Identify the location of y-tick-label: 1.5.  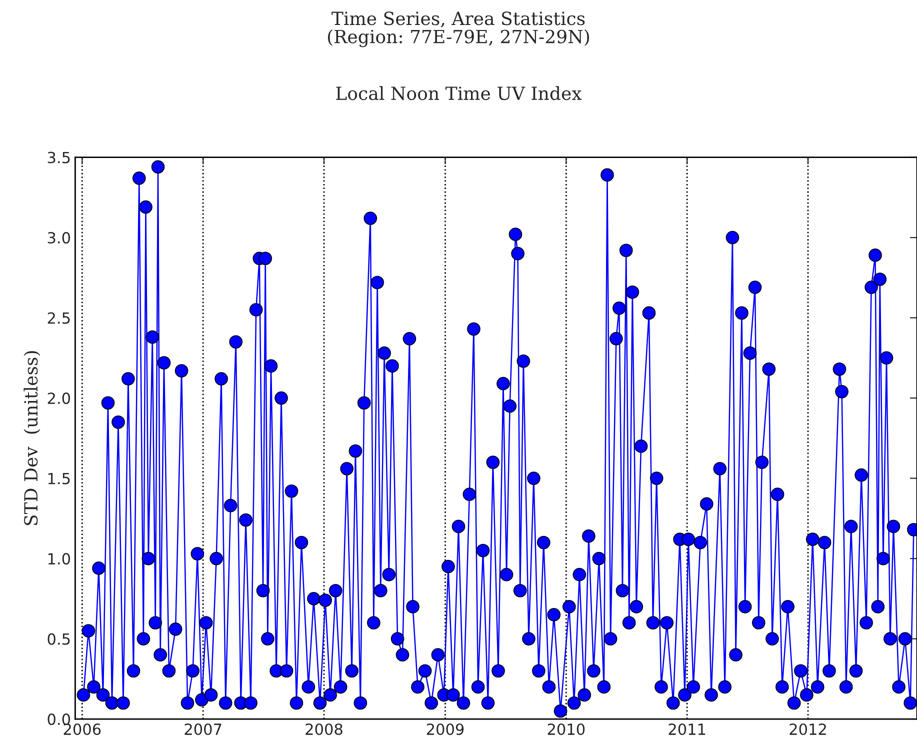
(59, 478).